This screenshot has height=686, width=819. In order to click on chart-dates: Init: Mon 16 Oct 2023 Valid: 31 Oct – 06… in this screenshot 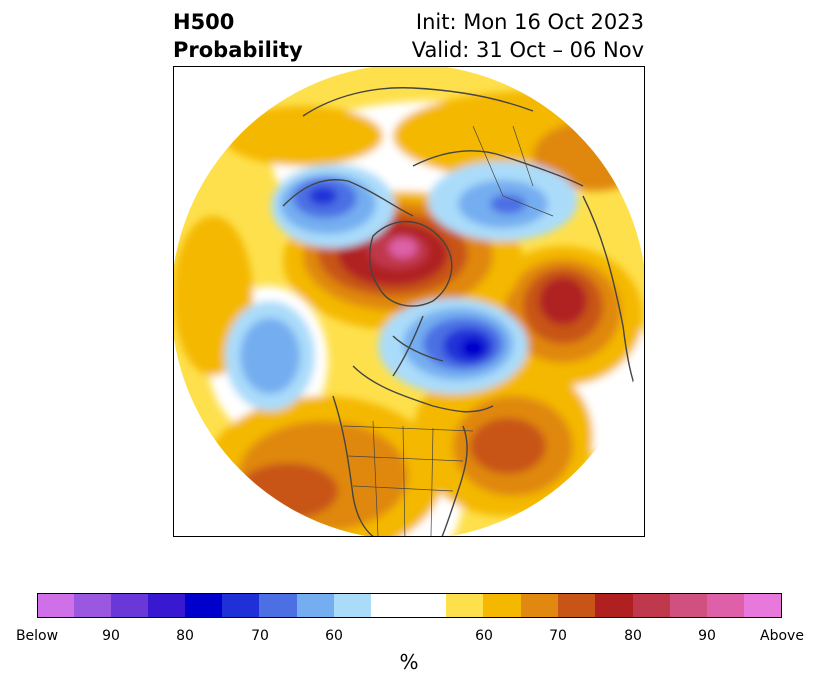, I will do `click(528, 36)`.